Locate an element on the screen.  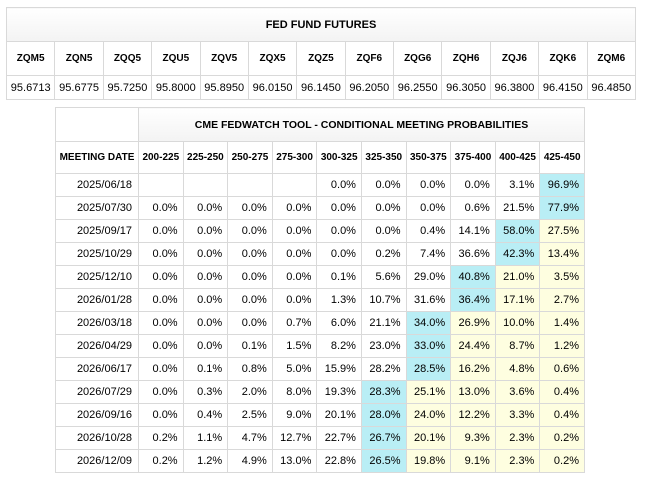
probability-cell: 19.3% is located at coordinates (339, 392).